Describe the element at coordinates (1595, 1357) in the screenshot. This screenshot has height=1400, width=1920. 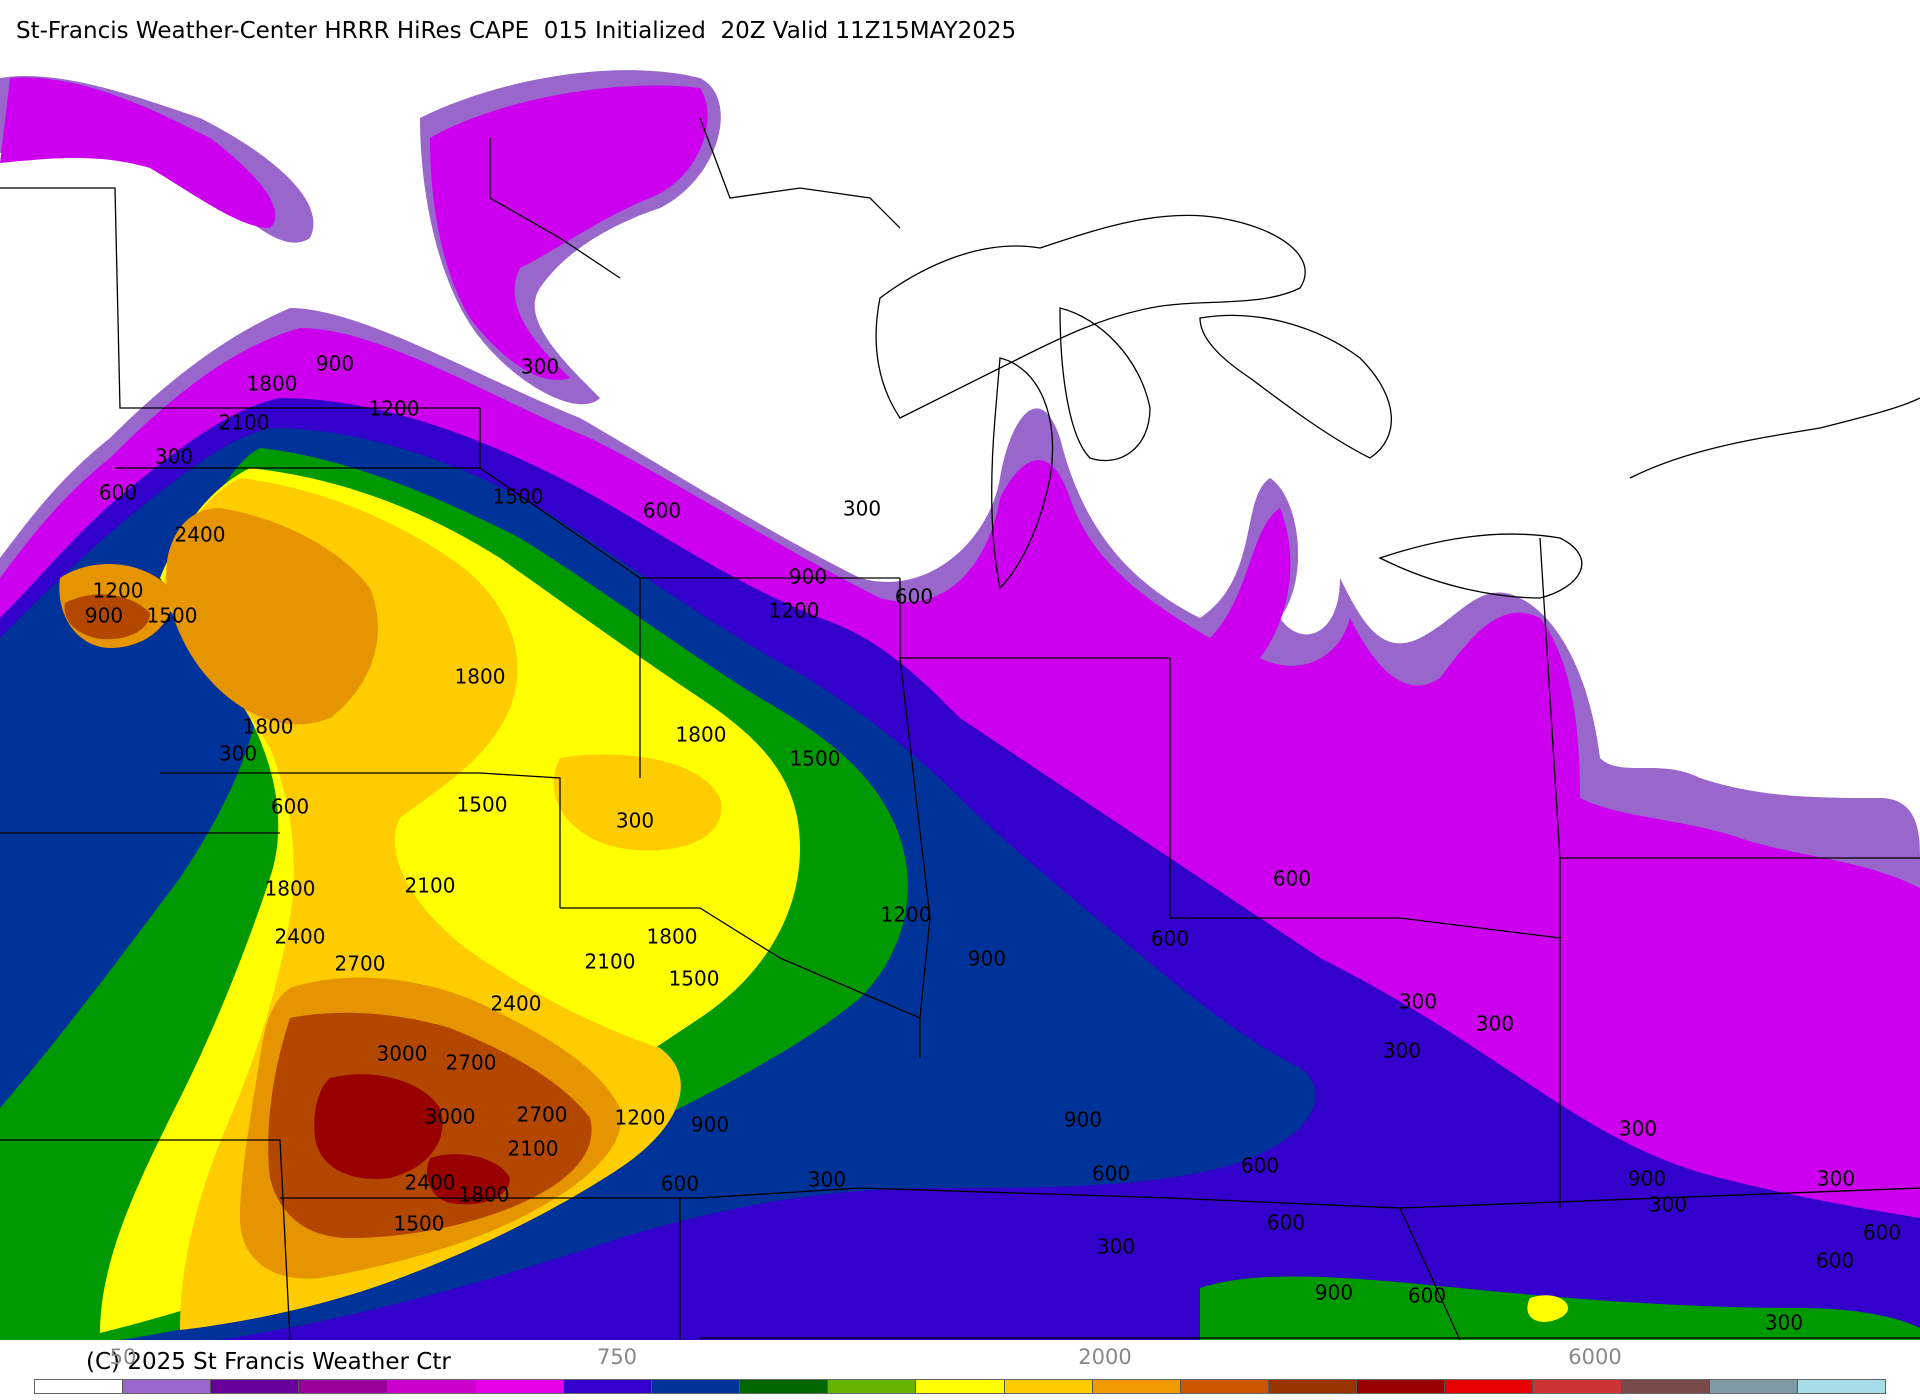
I see `colorbar-label-6000: 6000` at that location.